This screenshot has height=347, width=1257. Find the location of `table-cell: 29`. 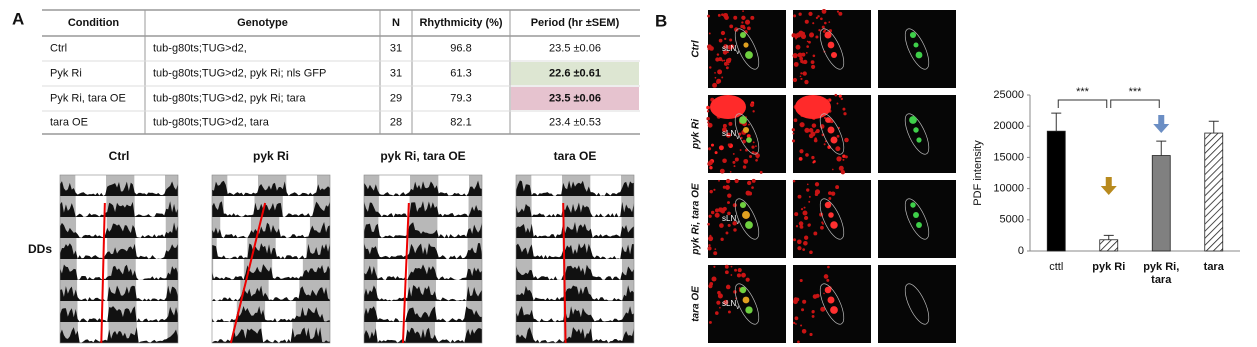

table-cell: 29 is located at coordinates (396, 98).